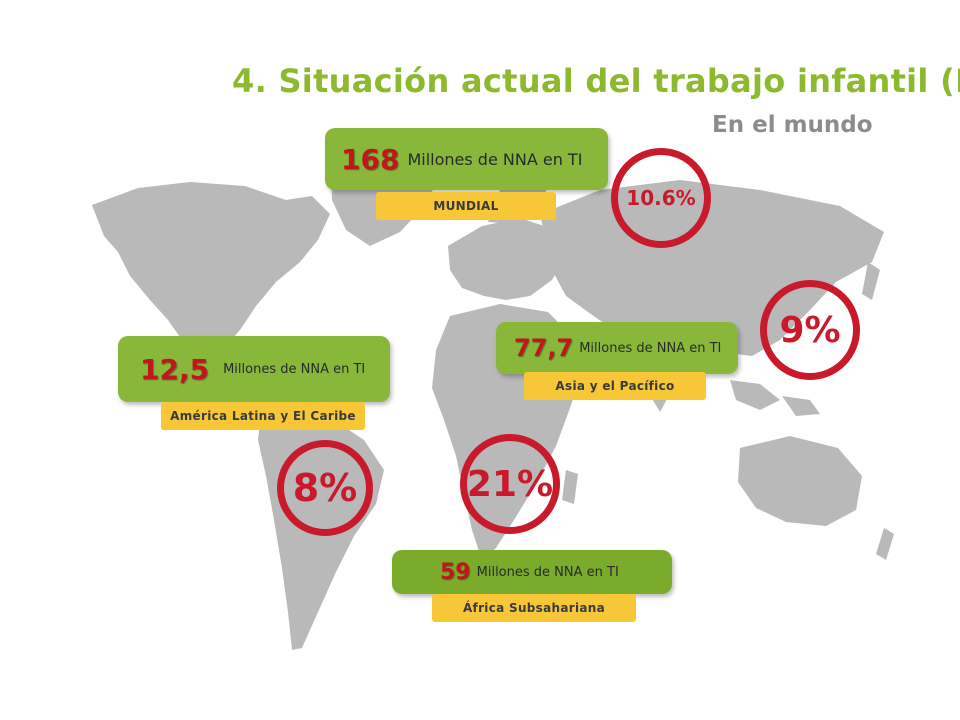  What do you see at coordinates (466, 206) in the screenshot?
I see `mundial-region-tag: MUNDIAL` at bounding box center [466, 206].